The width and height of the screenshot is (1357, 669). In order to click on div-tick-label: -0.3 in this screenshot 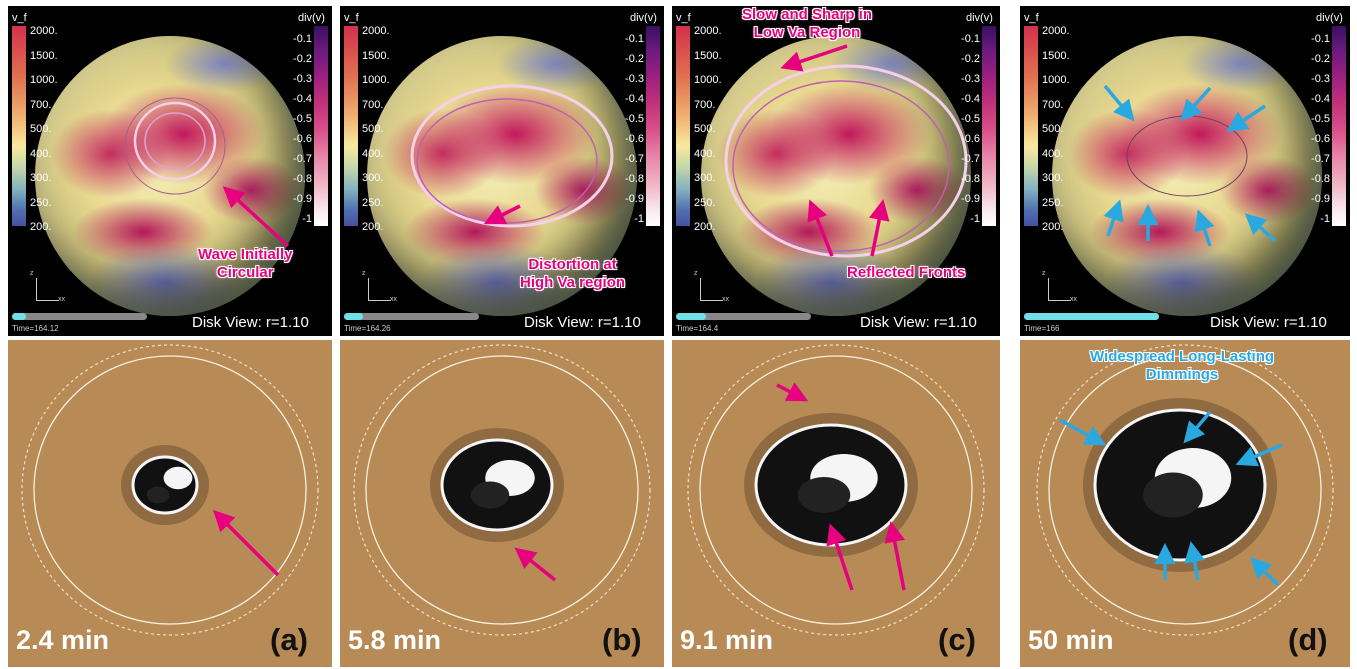, I will do `click(970, 79)`.